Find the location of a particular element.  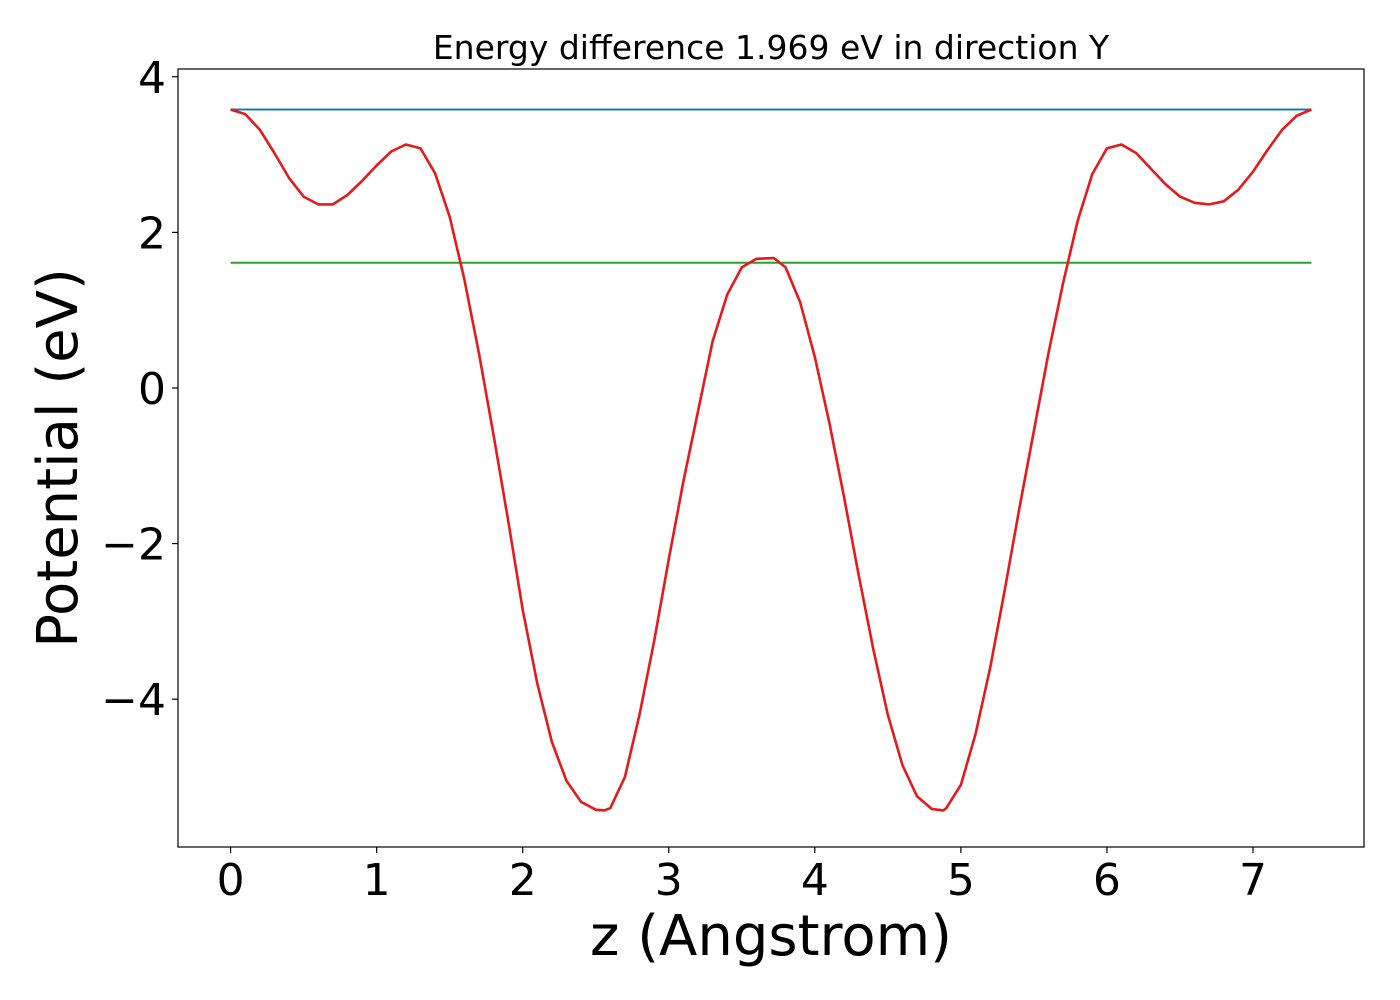

x-tick-label: 1 is located at coordinates (377, 880).